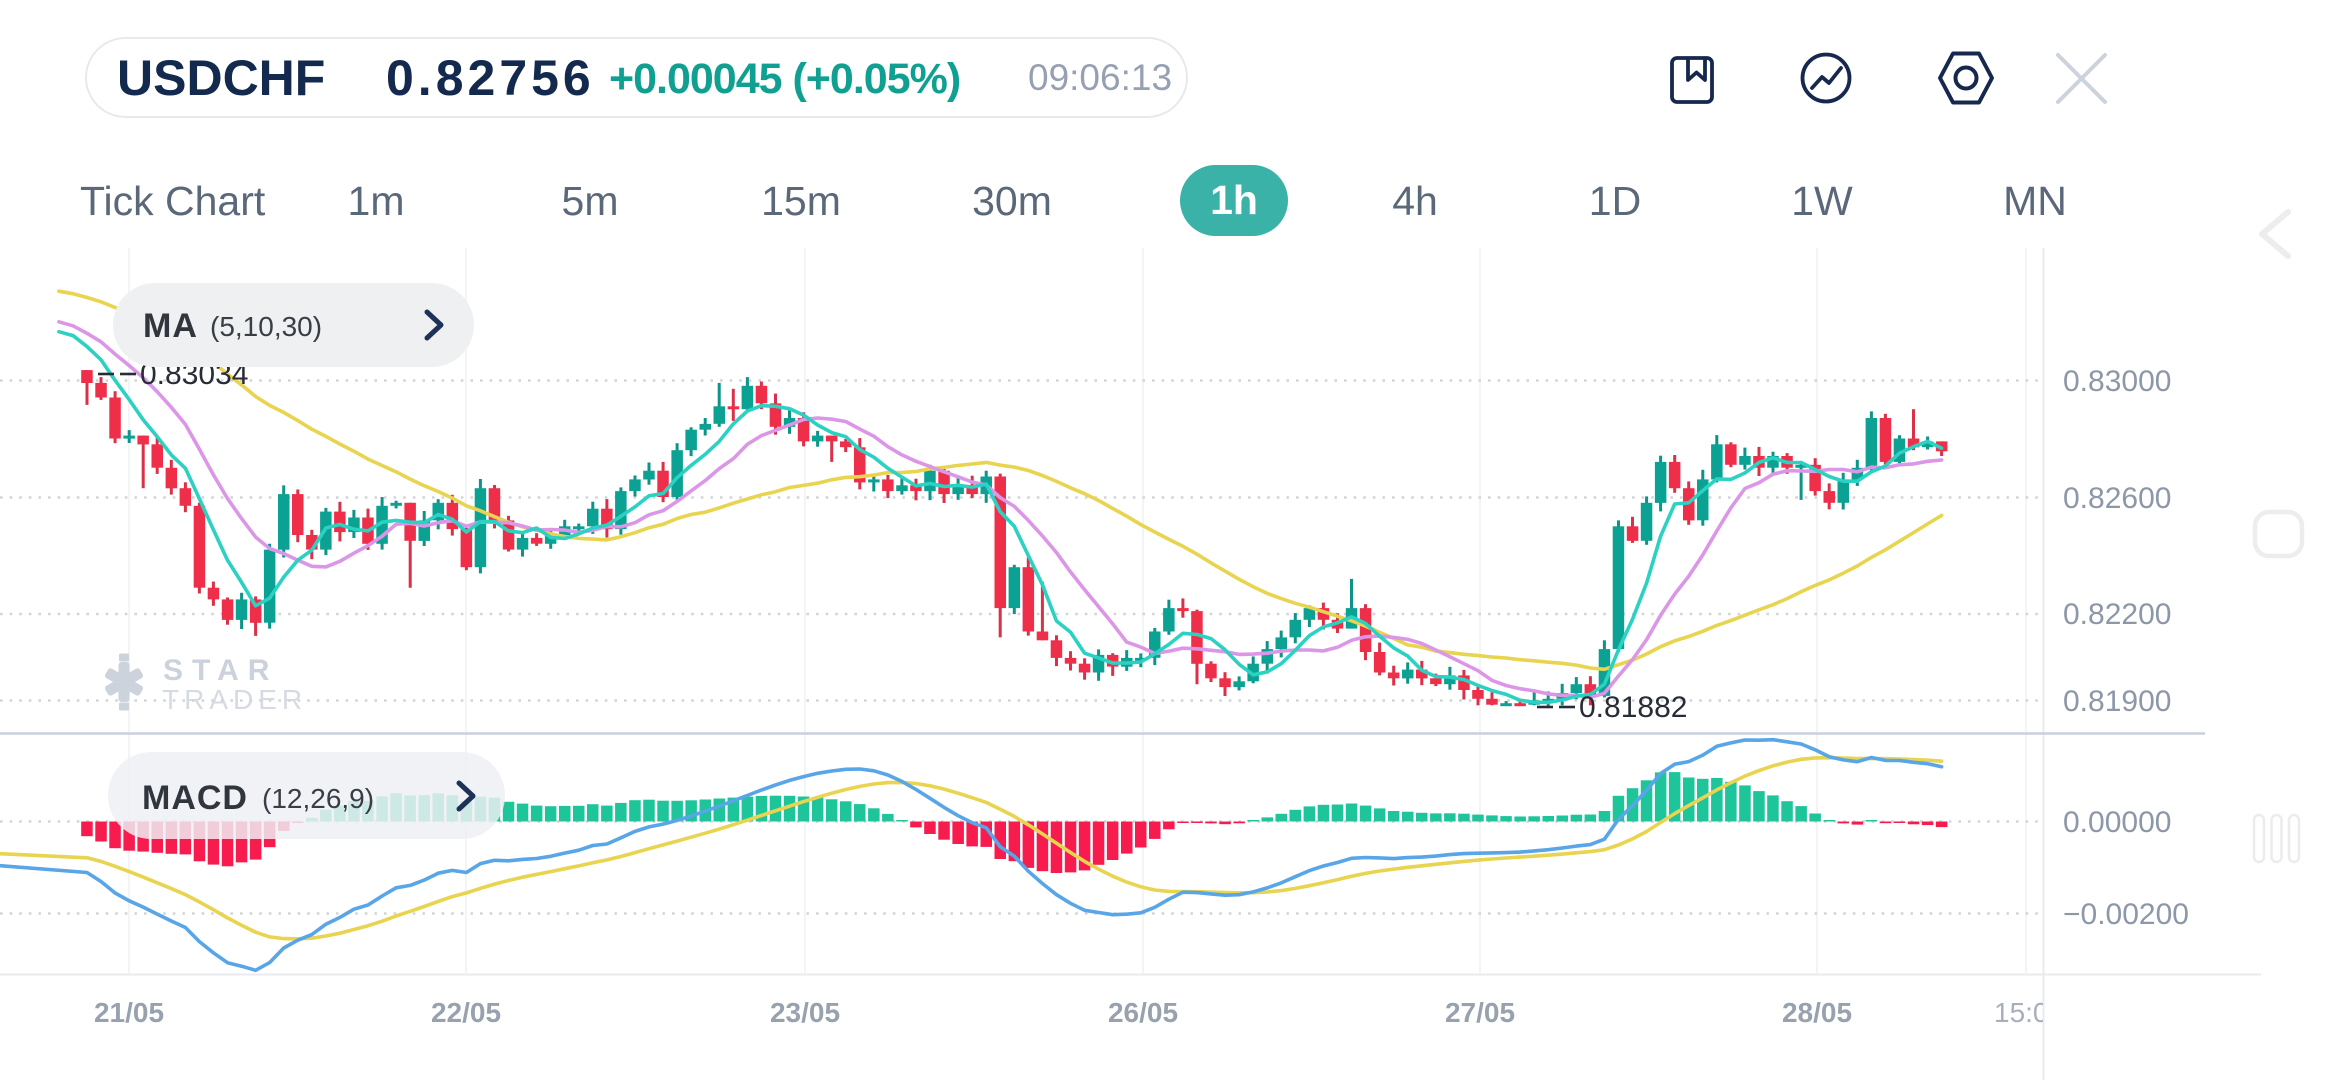 This screenshot has height=1080, width=2340. I want to click on svg-text: 1W, so click(1822, 201).